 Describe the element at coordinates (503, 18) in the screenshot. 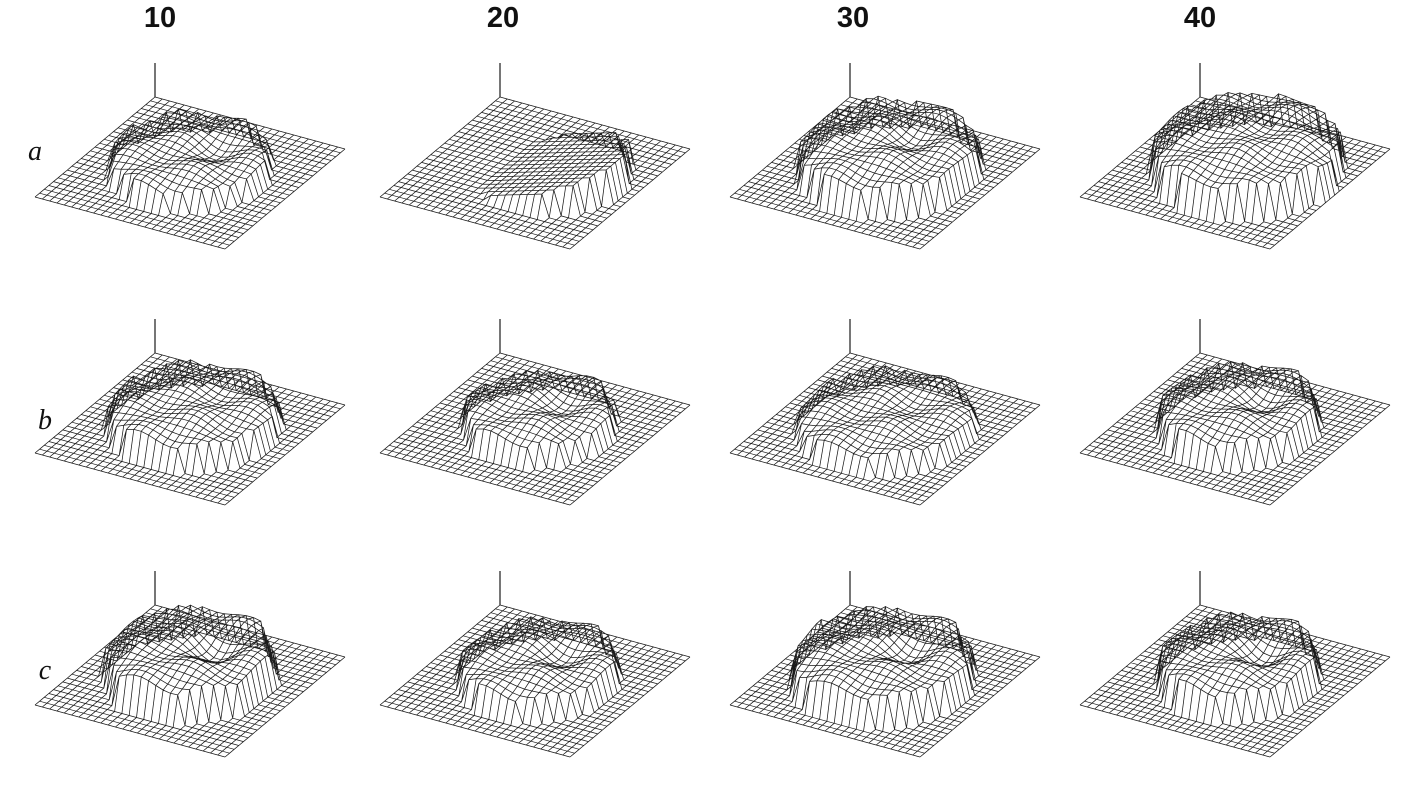

I see `column-header-2: 20` at that location.